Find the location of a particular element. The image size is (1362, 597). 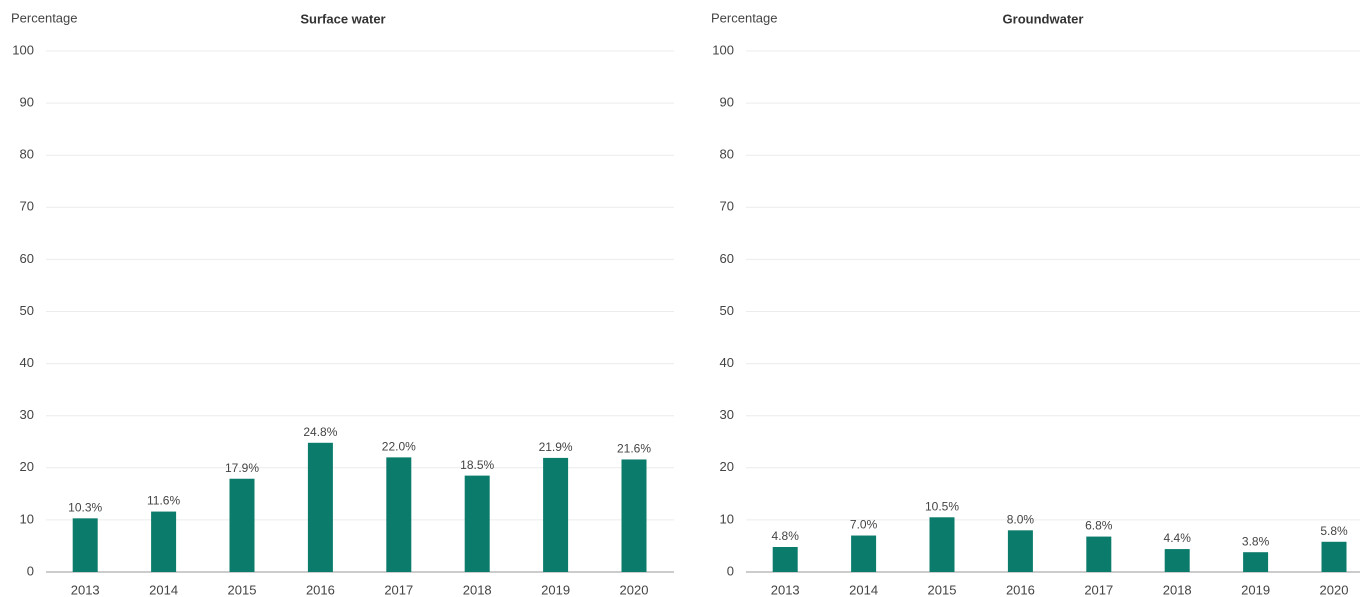

chart-title: Groundwater is located at coordinates (1043, 18).